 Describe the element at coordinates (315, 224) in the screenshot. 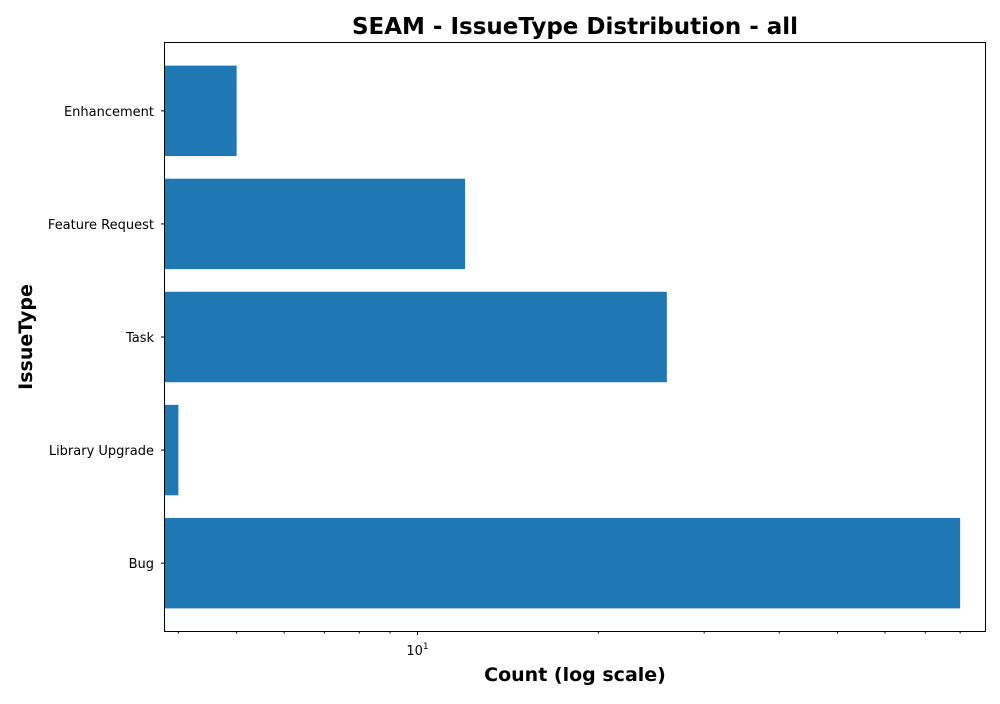

I see `bar-feature-request` at that location.